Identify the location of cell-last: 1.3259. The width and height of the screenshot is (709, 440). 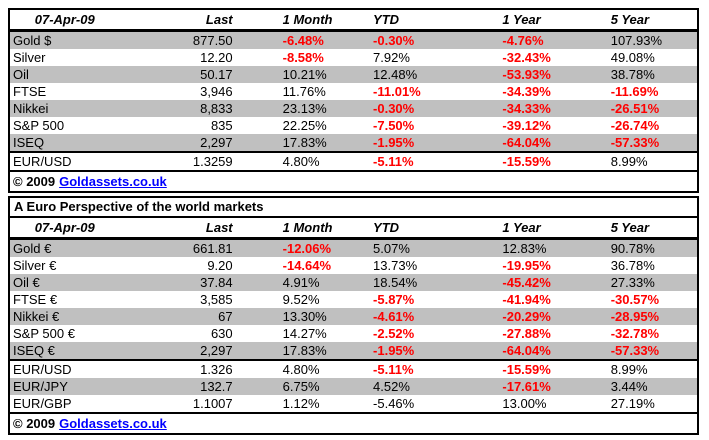
(204, 161).